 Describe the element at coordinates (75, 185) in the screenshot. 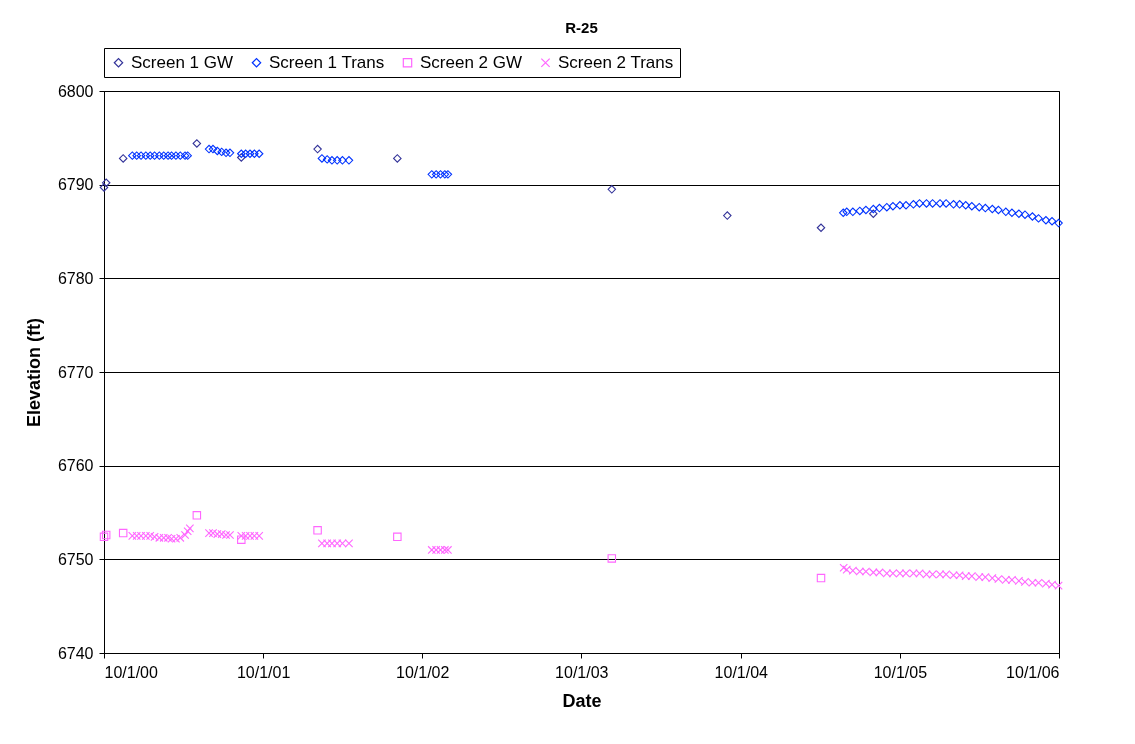

I see `y-tick-label: 6790` at that location.